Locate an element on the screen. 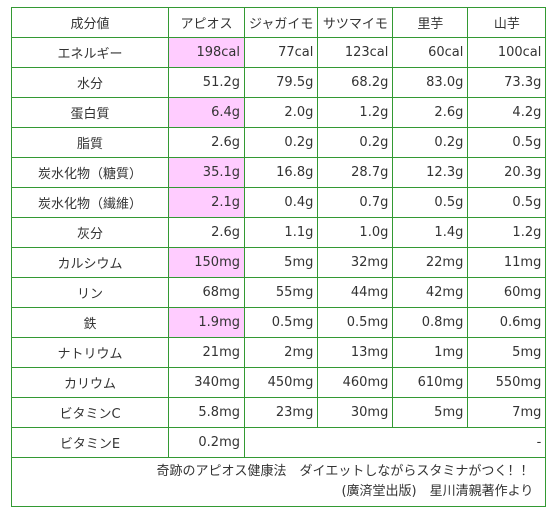 This screenshot has height=525, width=558. value-cell: 23mg is located at coordinates (281, 412).